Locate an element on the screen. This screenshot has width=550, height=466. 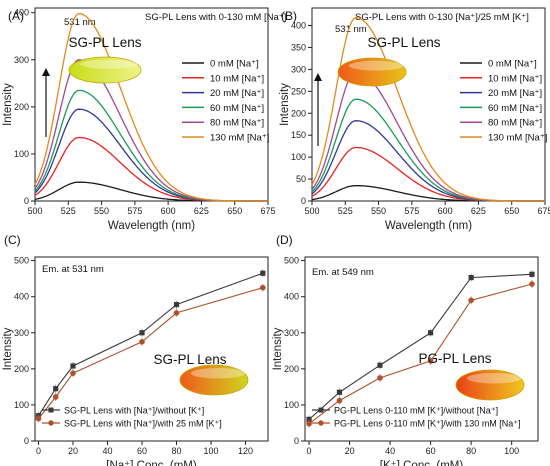
legend-label: SG-PL Lens with [Na⁺]/with 25 mM [K⁺] is located at coordinates (143, 424).